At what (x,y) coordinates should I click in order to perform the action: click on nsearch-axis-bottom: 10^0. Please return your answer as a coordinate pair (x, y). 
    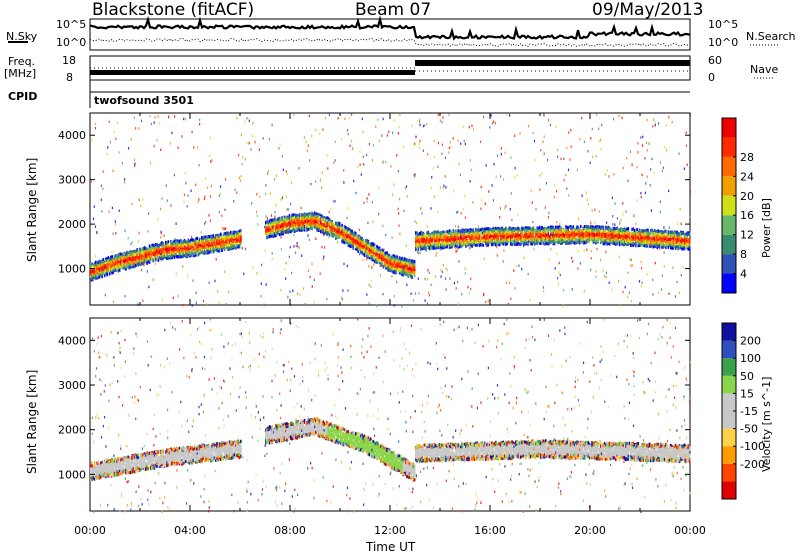
    Looking at the image, I should click on (723, 42).